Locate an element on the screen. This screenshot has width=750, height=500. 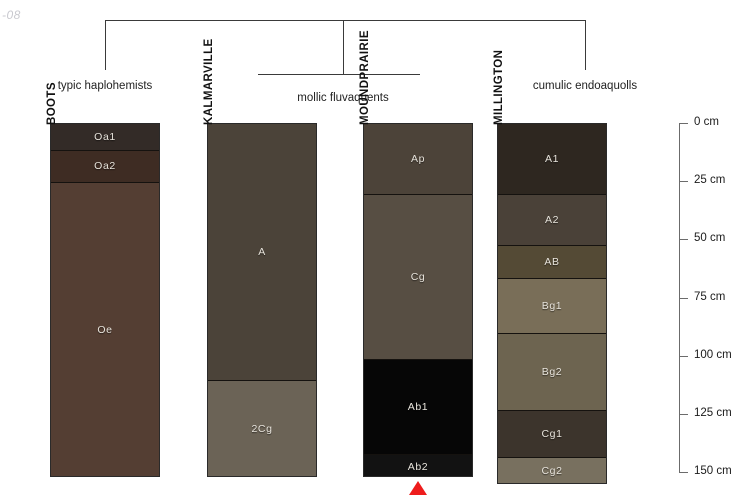
profile-box-millington: A1 A2 AB Bg1 Bg2 Cg1 Cg2 is located at coordinates (552, 303).